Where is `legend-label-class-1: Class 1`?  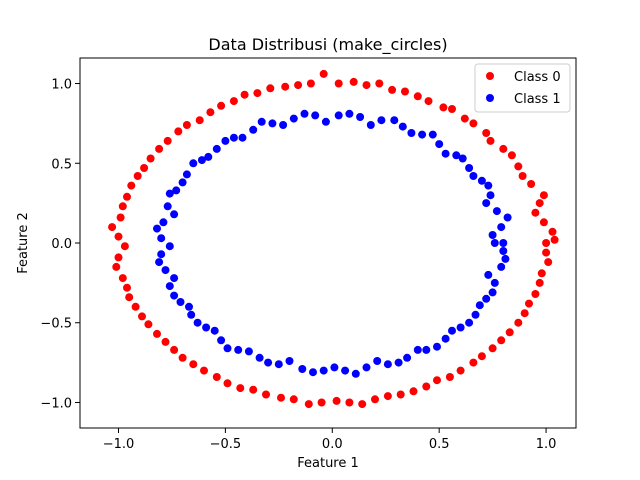
legend-label-class-1: Class 1 is located at coordinates (537, 99).